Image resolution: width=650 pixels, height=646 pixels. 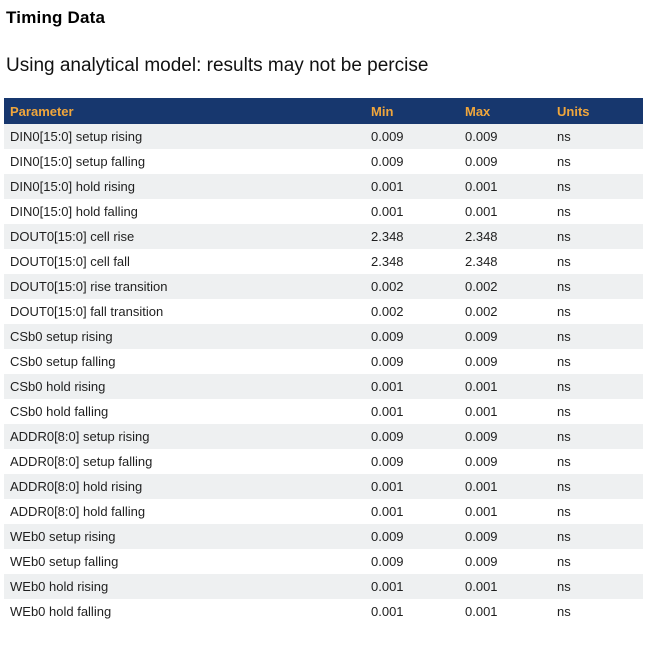 What do you see at coordinates (323, 311) in the screenshot?
I see `table-row: DOUT0[15:0] fall transition 0.002 0.002 ns` at bounding box center [323, 311].